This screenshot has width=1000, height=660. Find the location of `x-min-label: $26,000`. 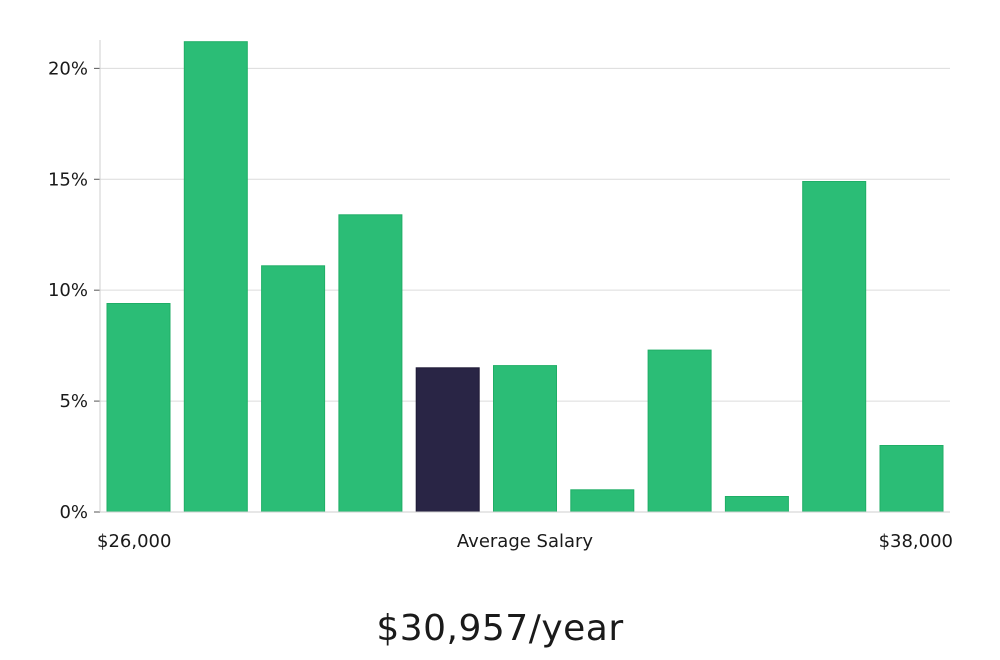

x-min-label: $26,000 is located at coordinates (134, 541).